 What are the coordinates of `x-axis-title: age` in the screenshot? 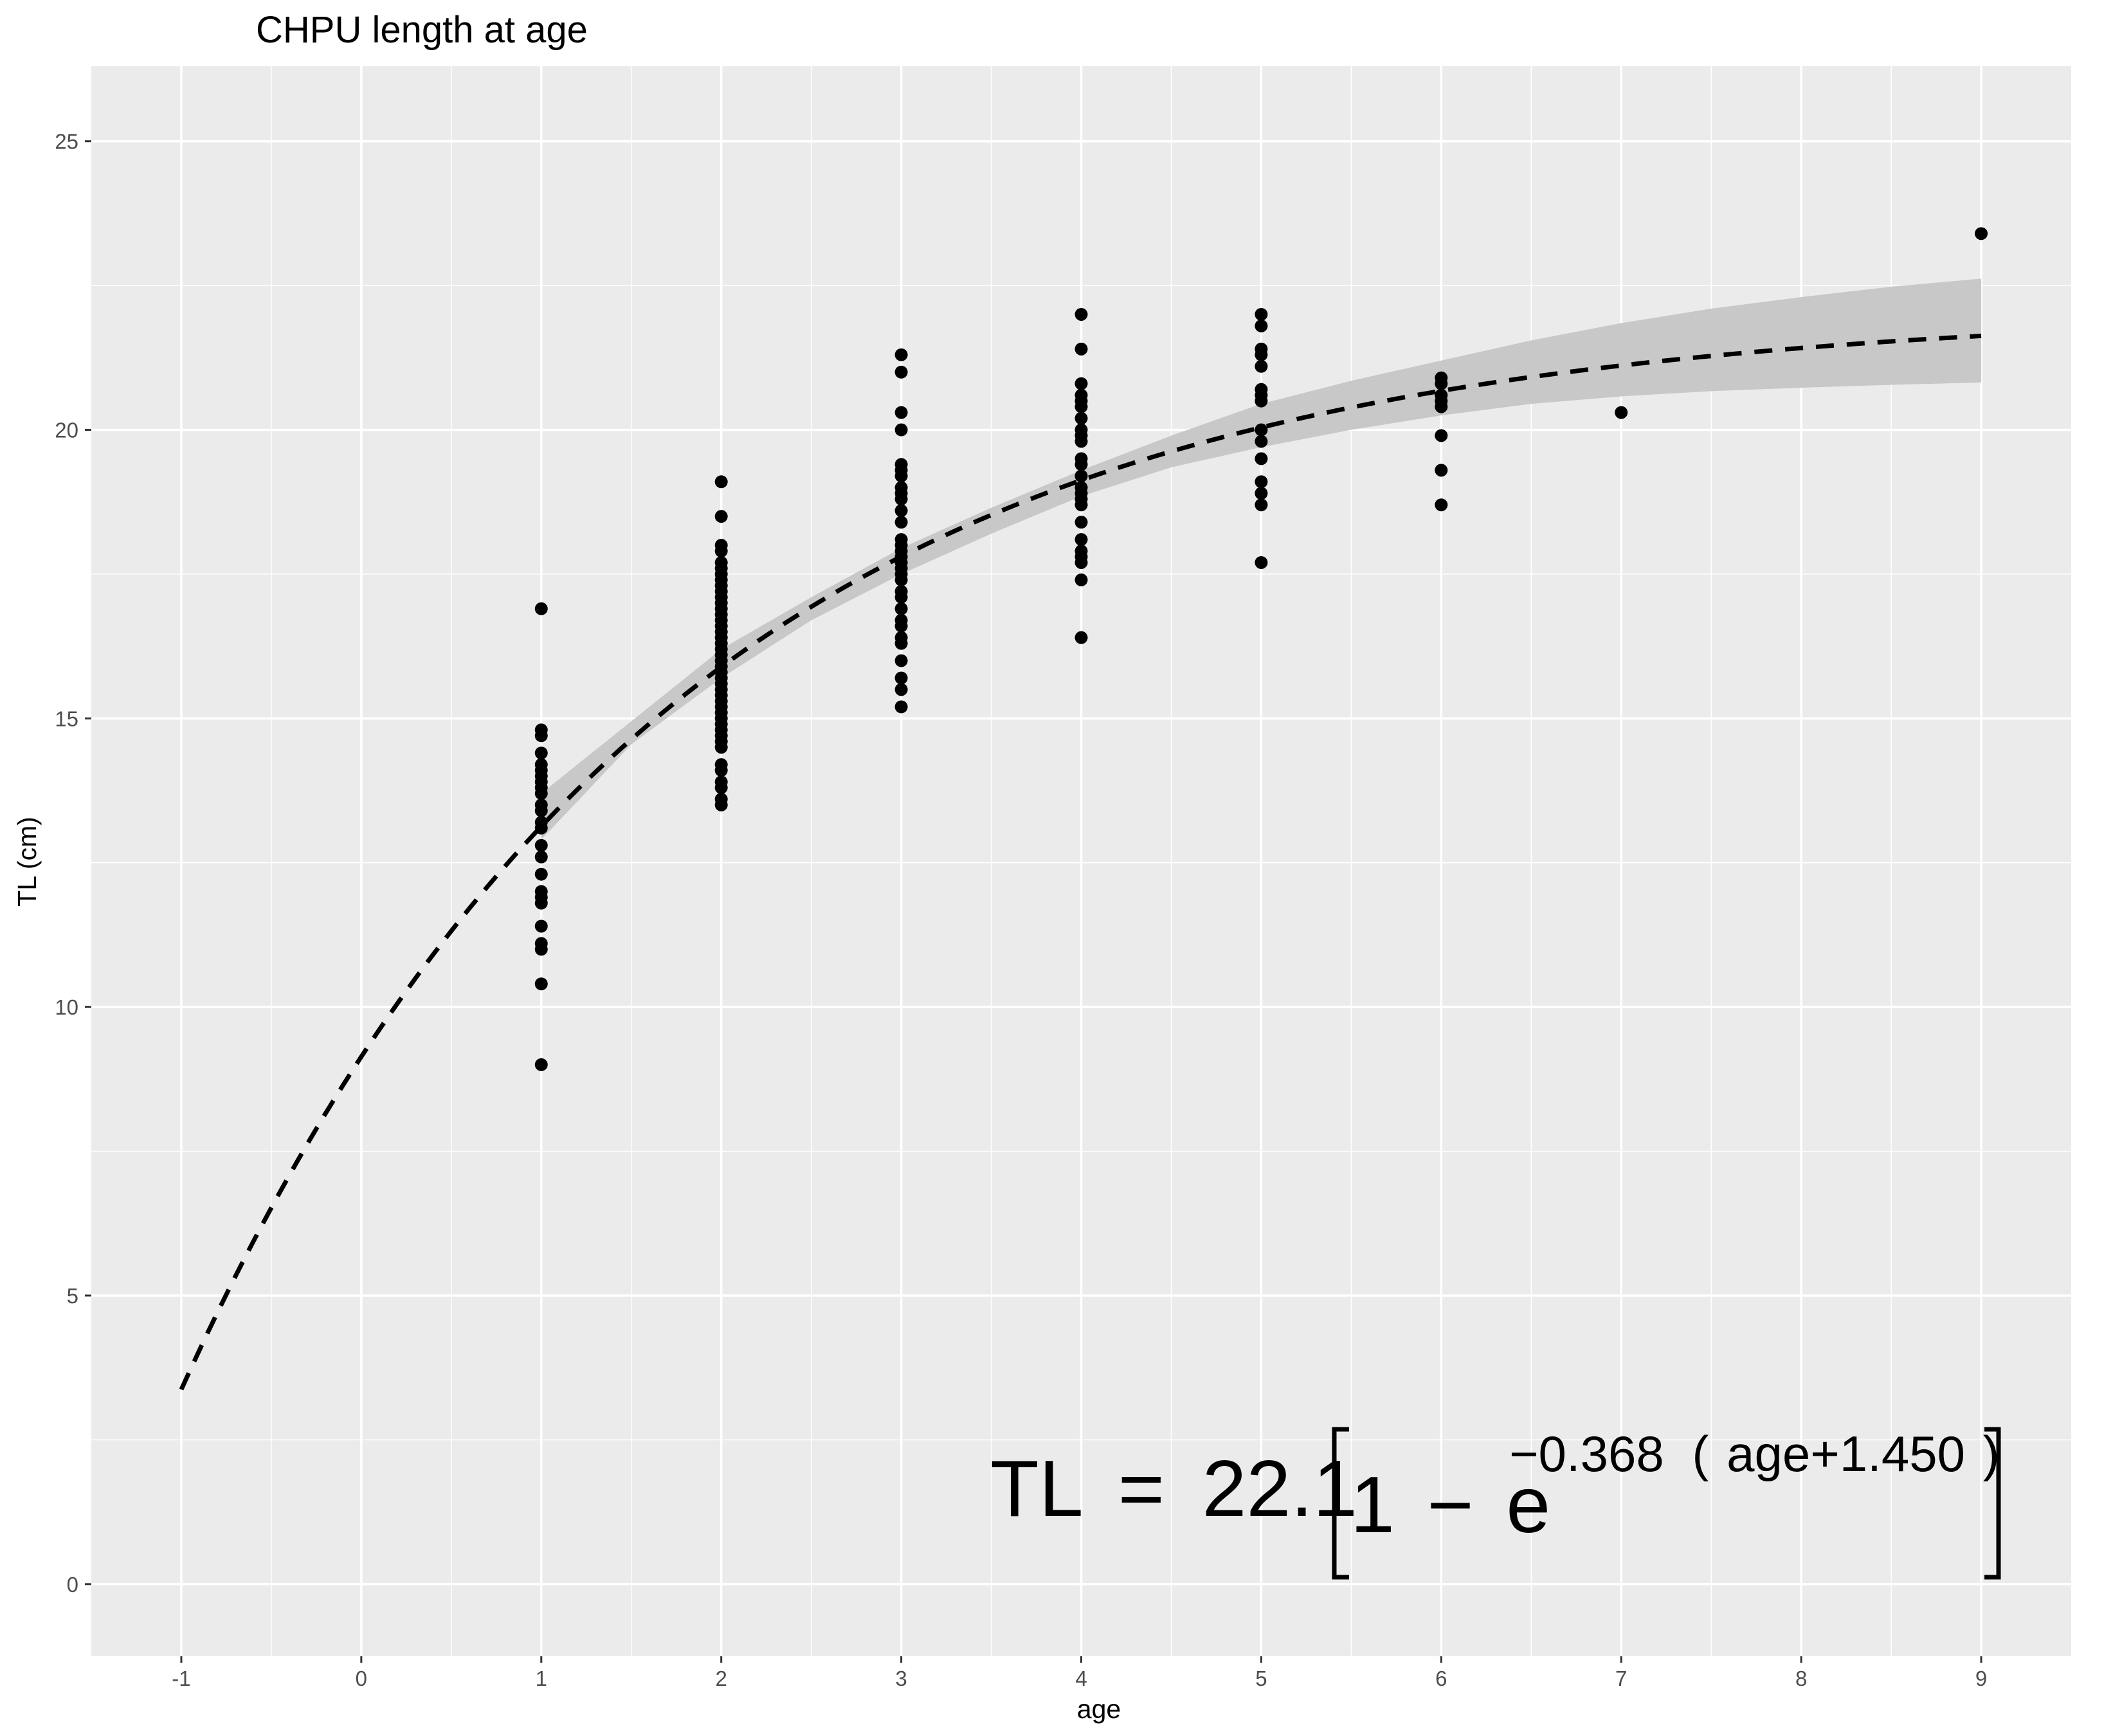 It's located at (1099, 1709).